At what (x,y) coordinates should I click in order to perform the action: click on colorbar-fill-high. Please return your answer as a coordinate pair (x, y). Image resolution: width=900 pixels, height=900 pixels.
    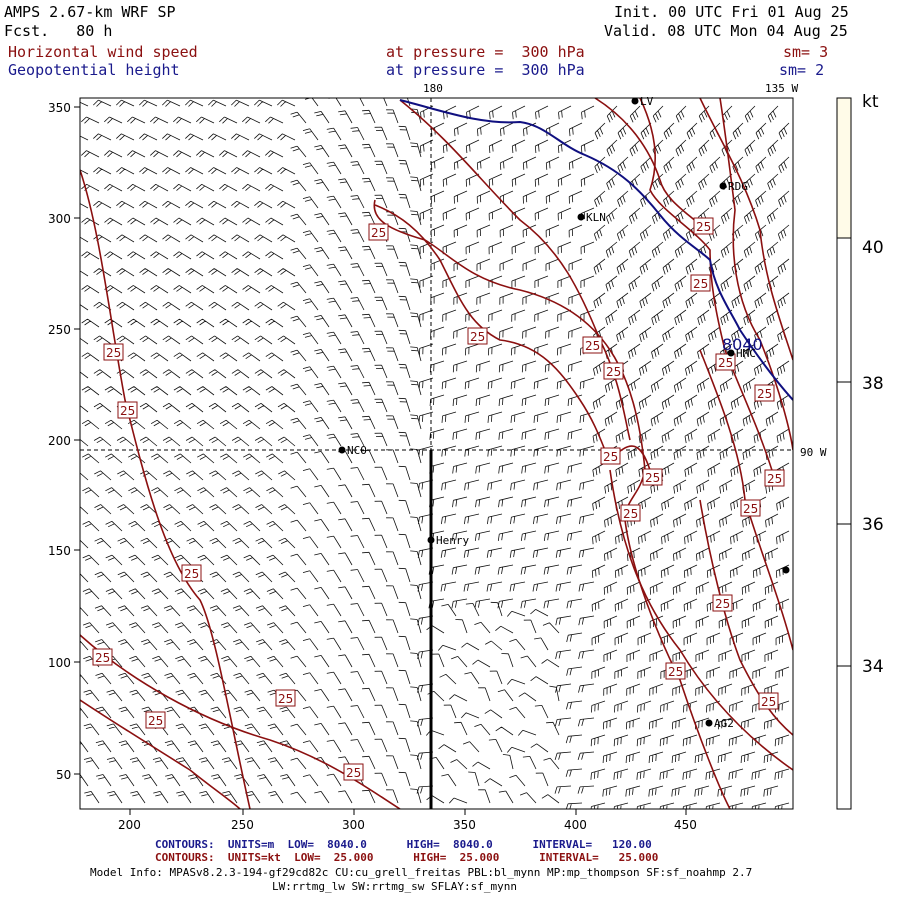
    Looking at the image, I should click on (844, 168).